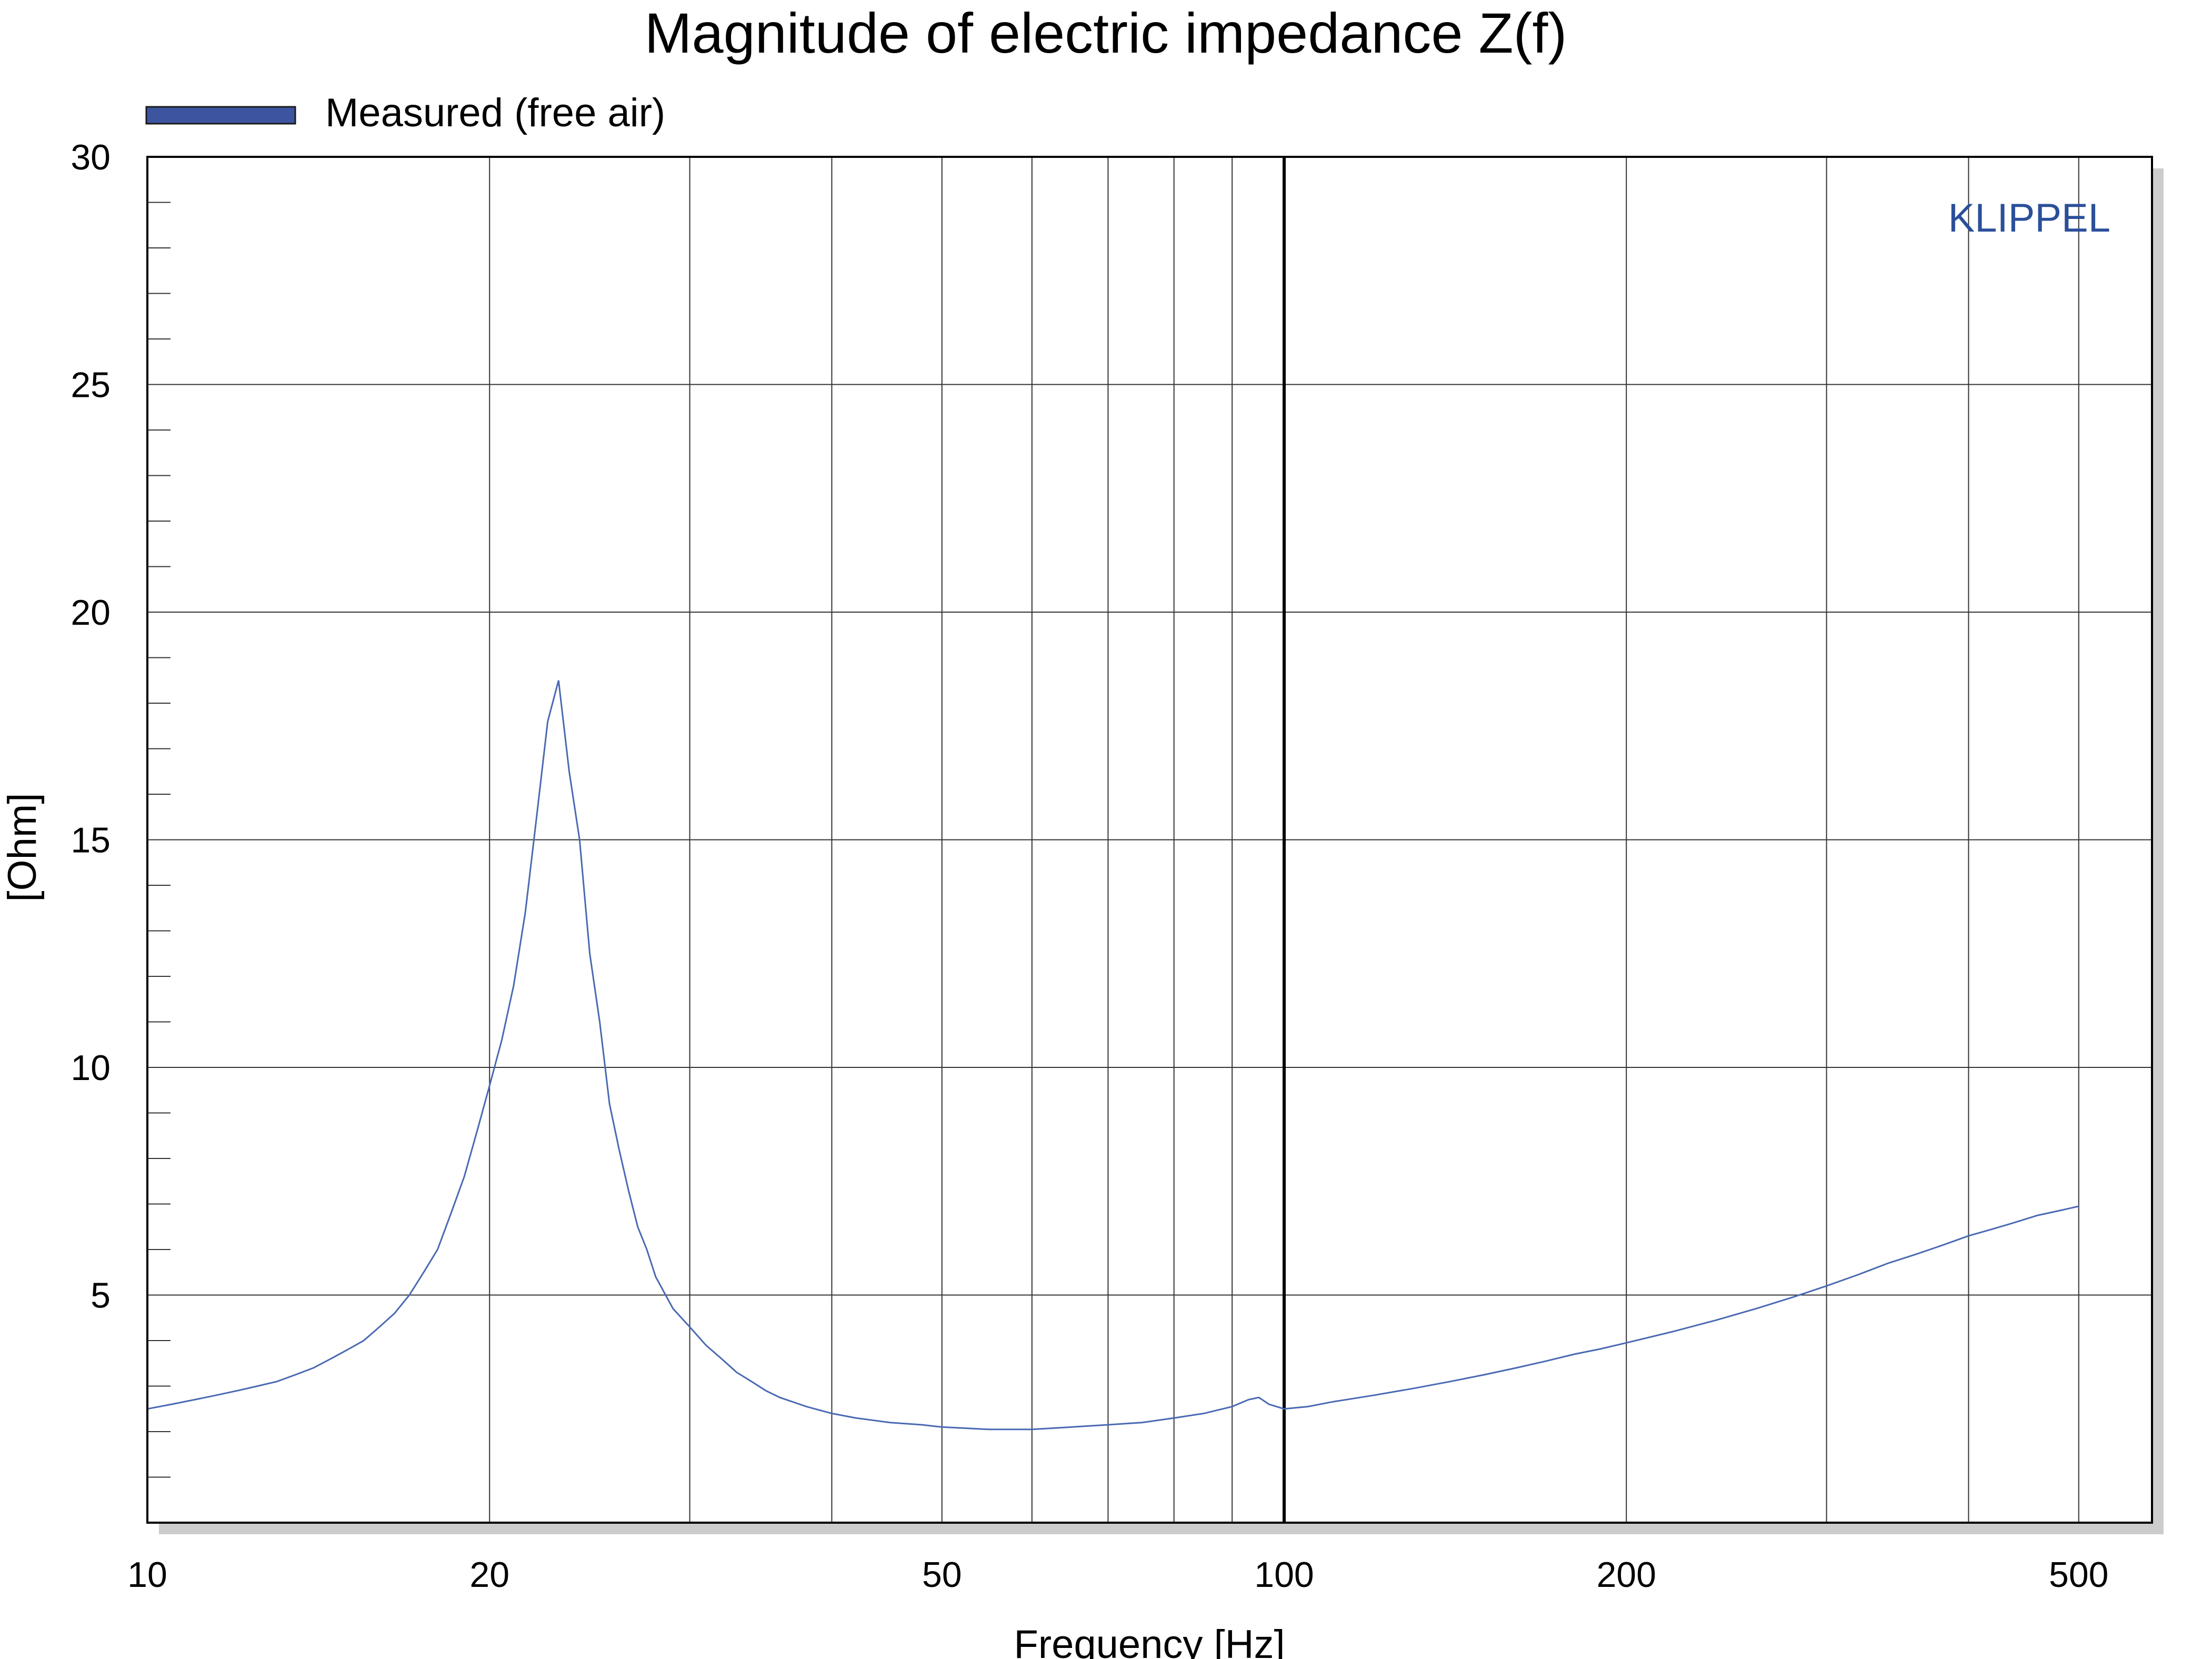 The image size is (2212, 1659). I want to click on x-tick-label-100: 100, so click(1284, 1575).